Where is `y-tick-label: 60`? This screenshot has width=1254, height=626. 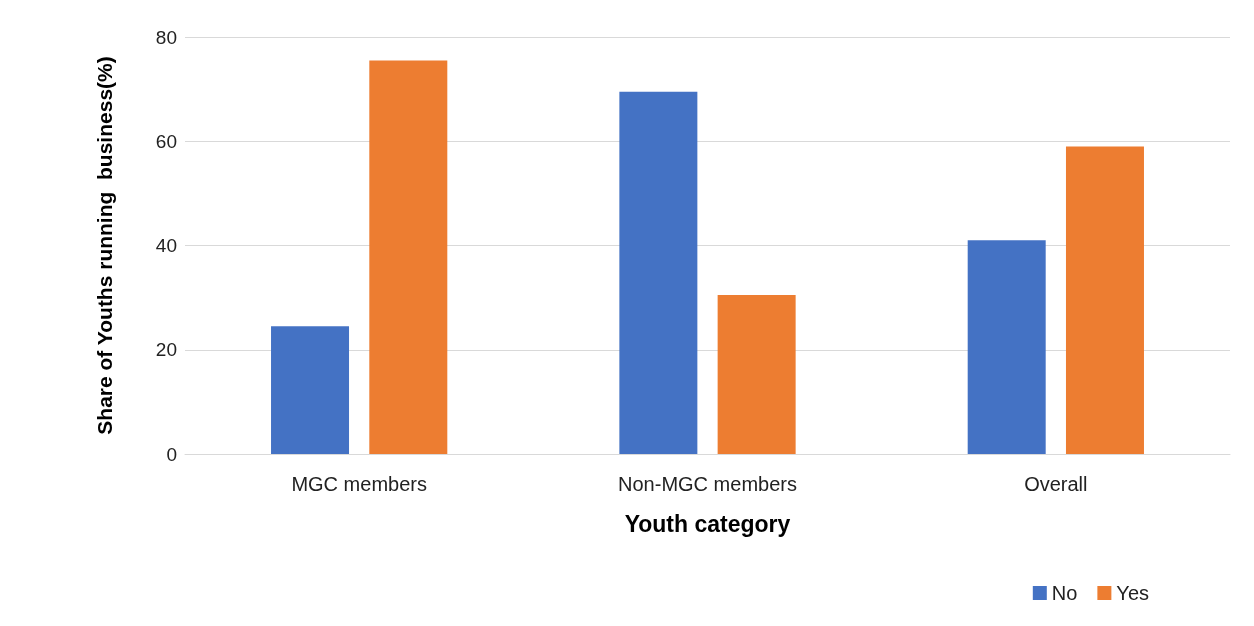 y-tick-label: 60 is located at coordinates (166, 141).